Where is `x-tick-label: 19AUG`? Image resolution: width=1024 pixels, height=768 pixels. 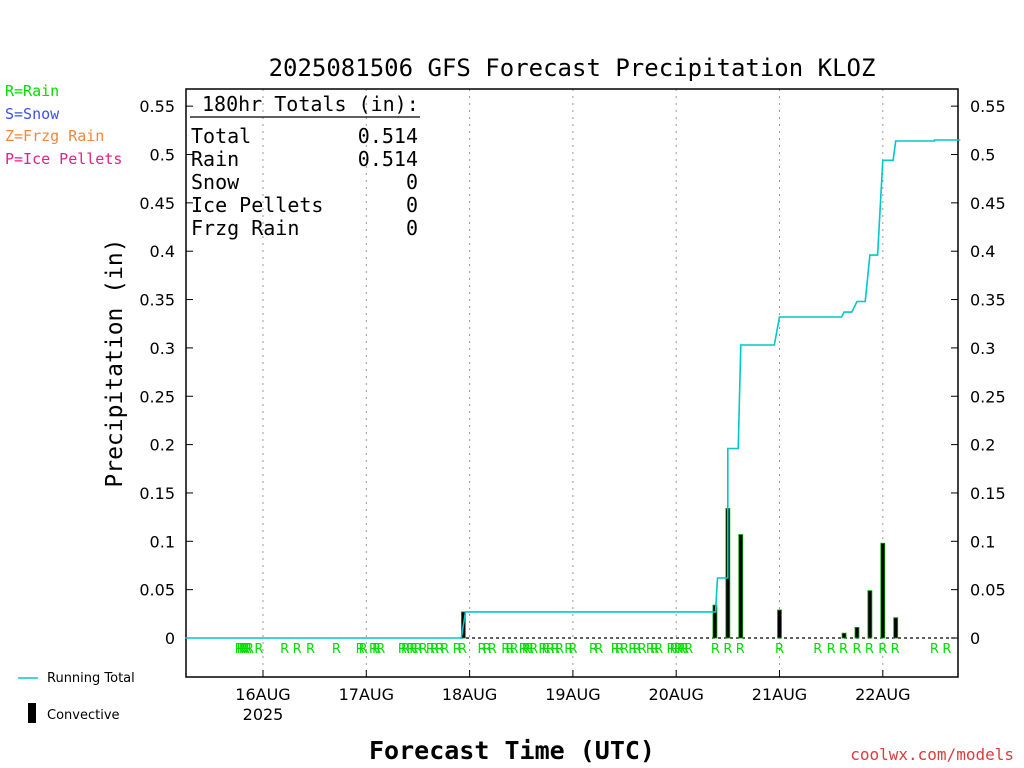
x-tick-label: 19AUG is located at coordinates (572, 694).